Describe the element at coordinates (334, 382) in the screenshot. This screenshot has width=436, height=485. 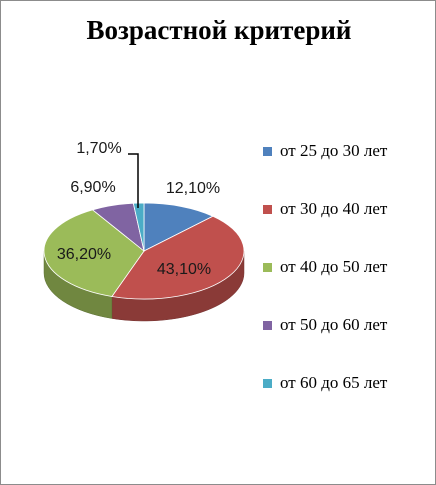
I see `legend-label-5: от 60 до 65 лет` at that location.